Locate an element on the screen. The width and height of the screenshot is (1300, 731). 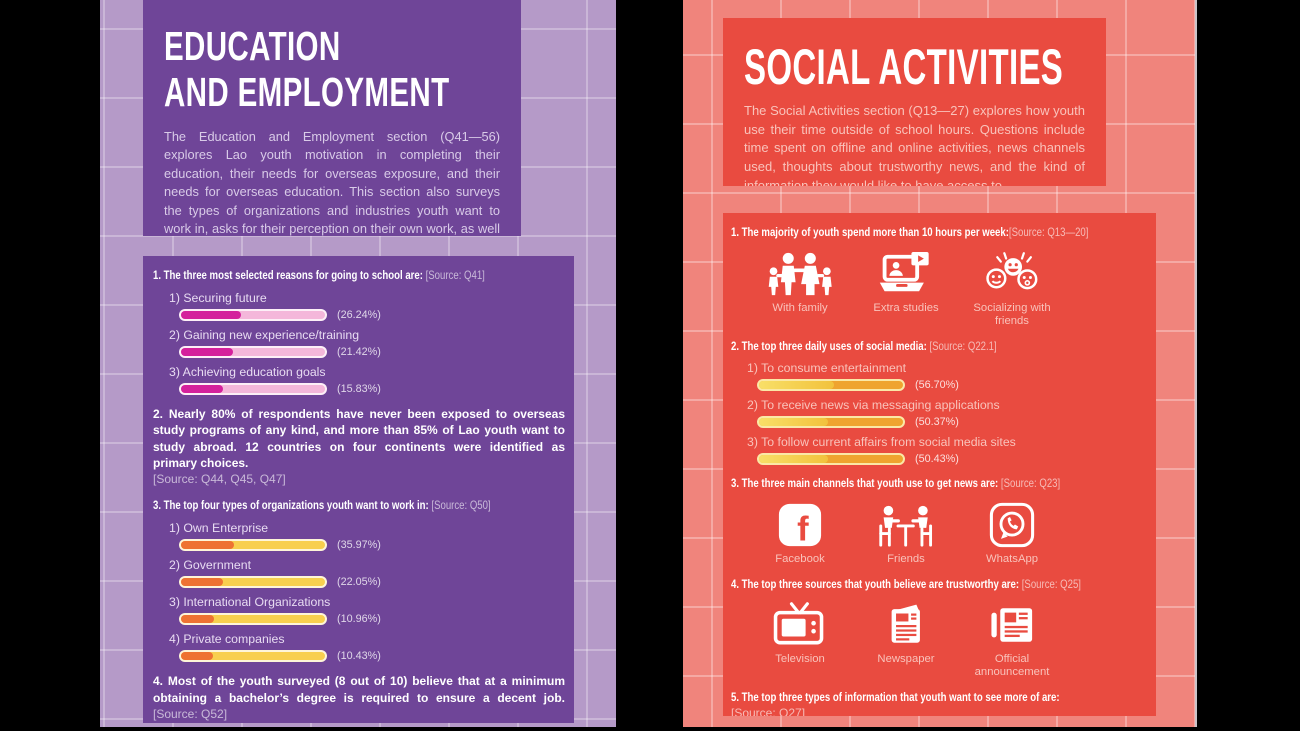
extra-studies-icon is located at coordinates (904, 271).